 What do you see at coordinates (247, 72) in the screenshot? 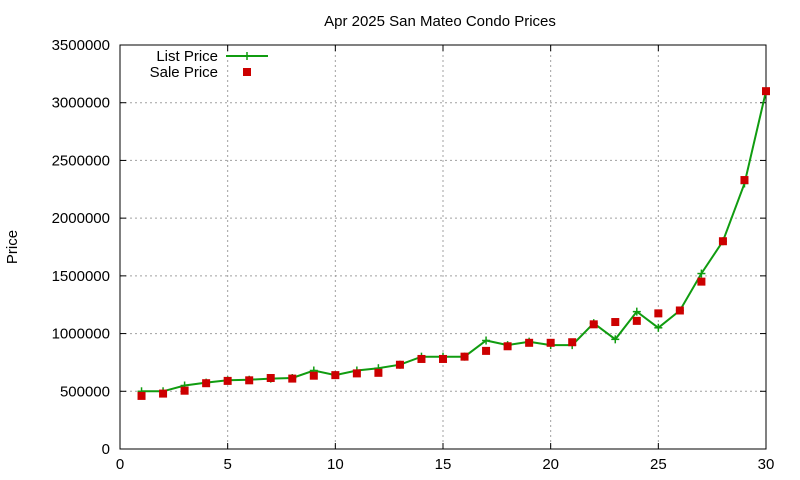
I see `legend-swatch-sale-price` at bounding box center [247, 72].